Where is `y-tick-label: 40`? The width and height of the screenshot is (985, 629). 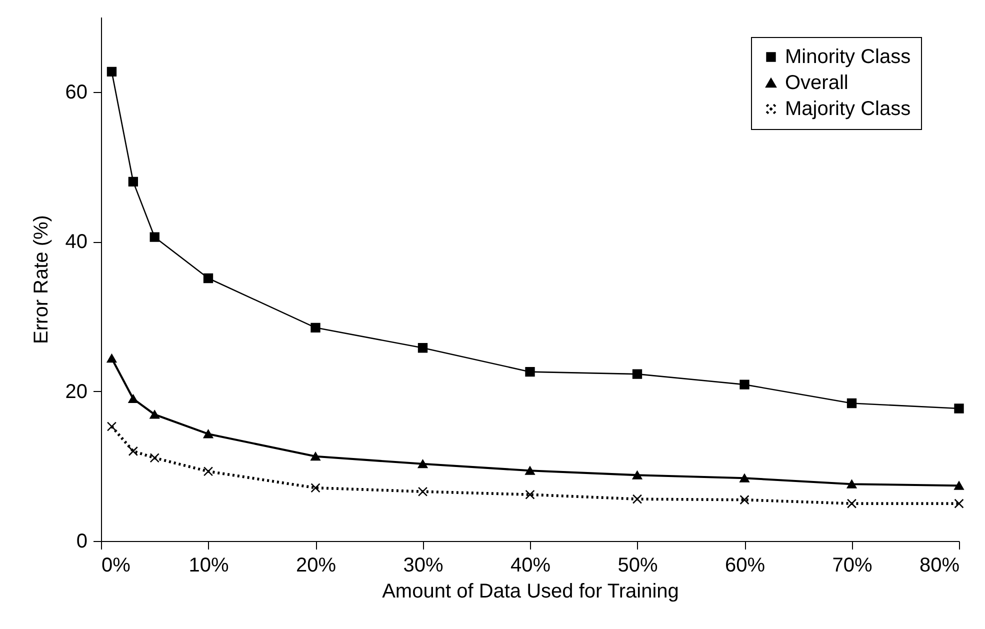
y-tick-label: 40 is located at coordinates (76, 242).